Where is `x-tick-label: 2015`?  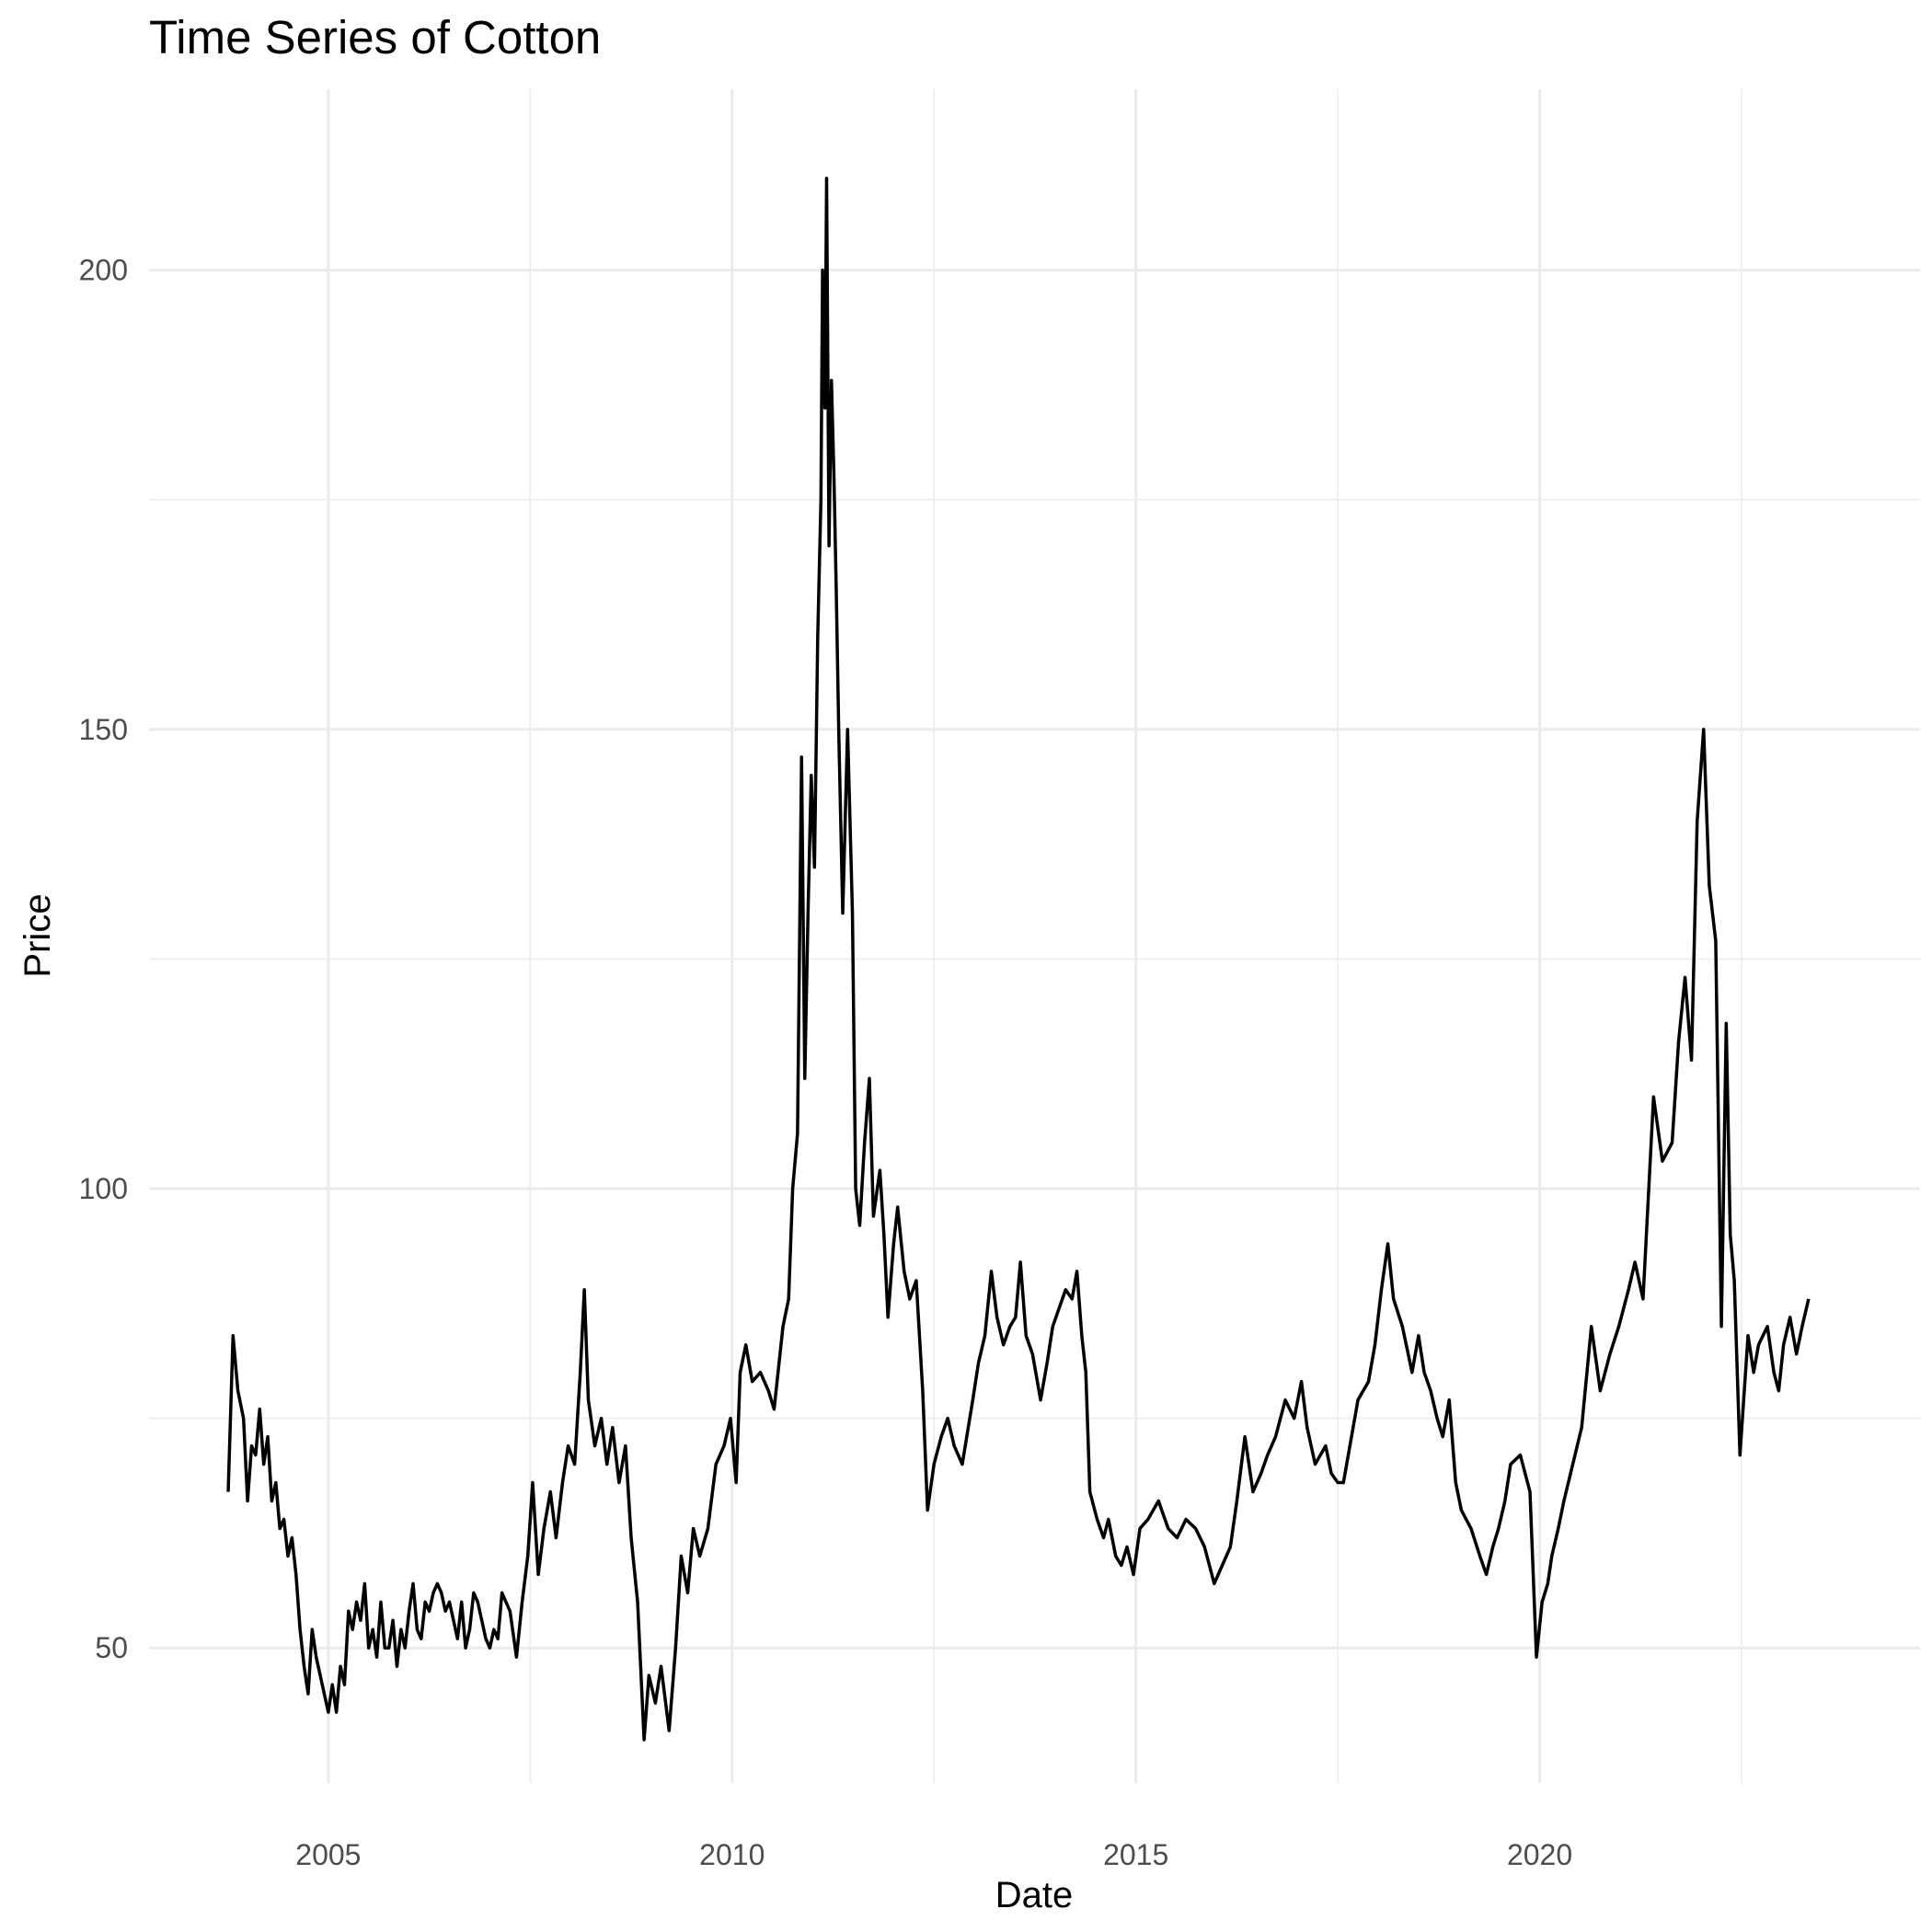 x-tick-label: 2015 is located at coordinates (1135, 1854).